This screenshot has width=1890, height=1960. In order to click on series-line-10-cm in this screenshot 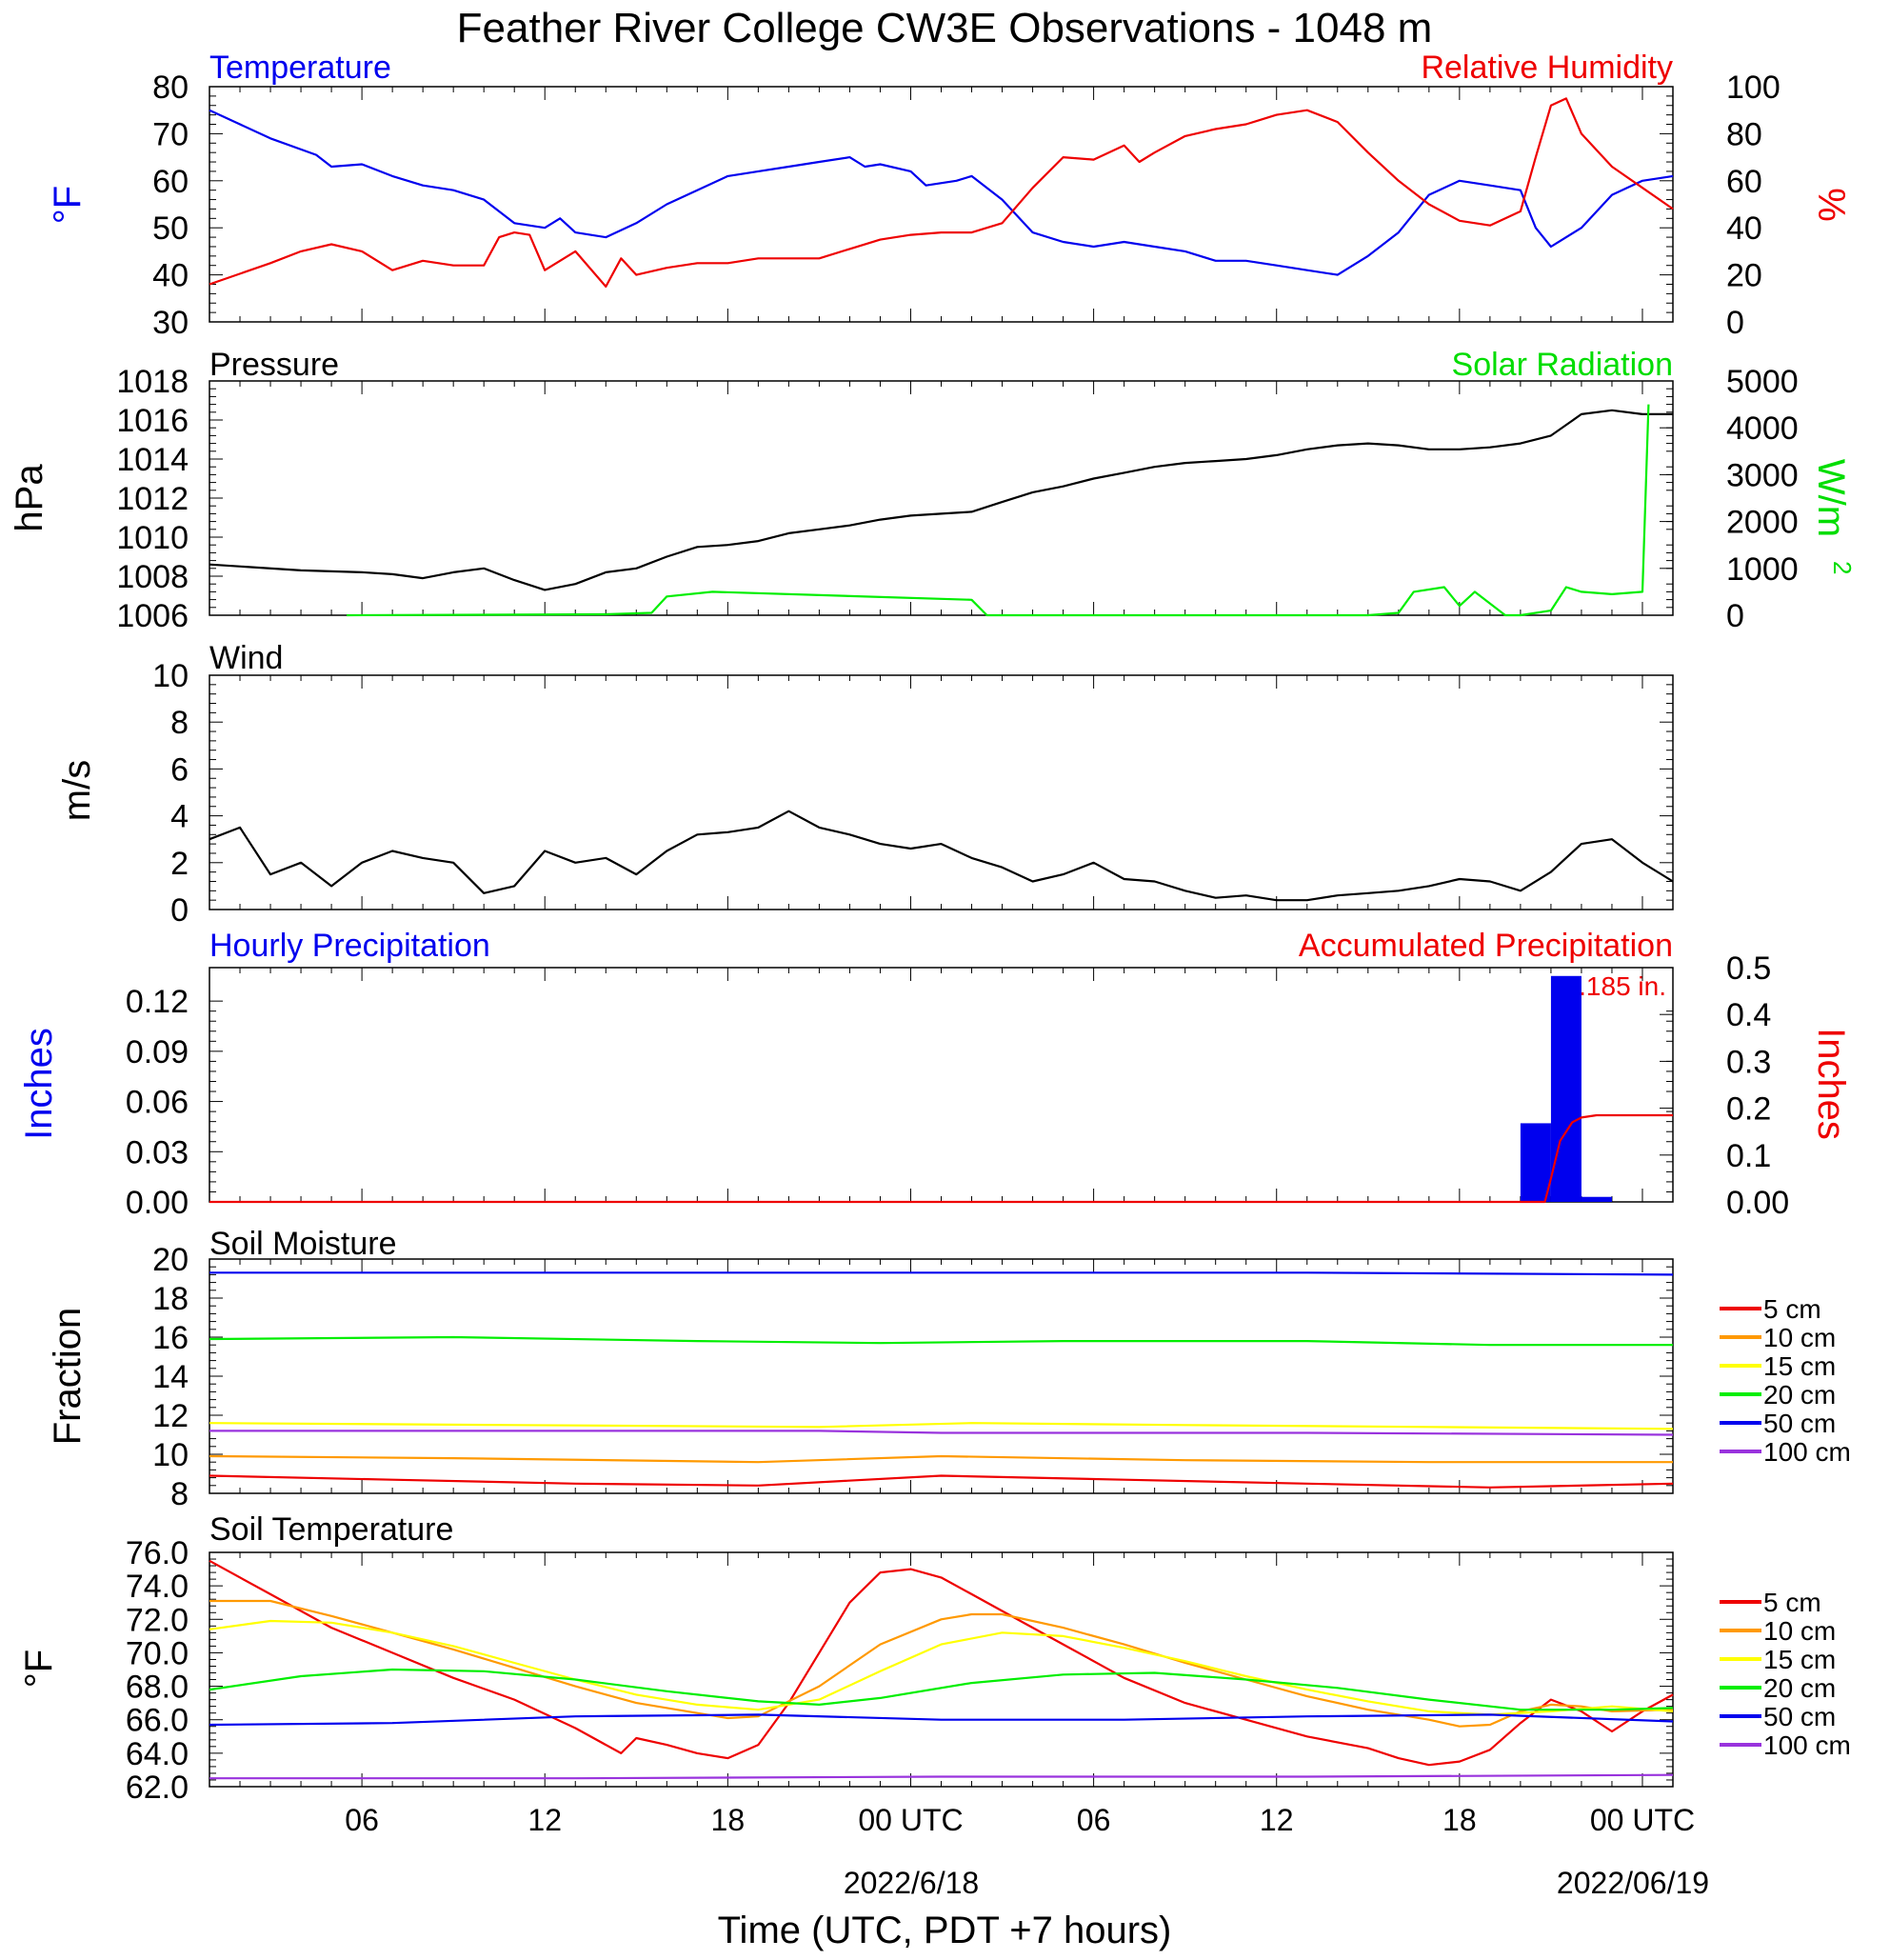, I will do `click(941, 1663)`.